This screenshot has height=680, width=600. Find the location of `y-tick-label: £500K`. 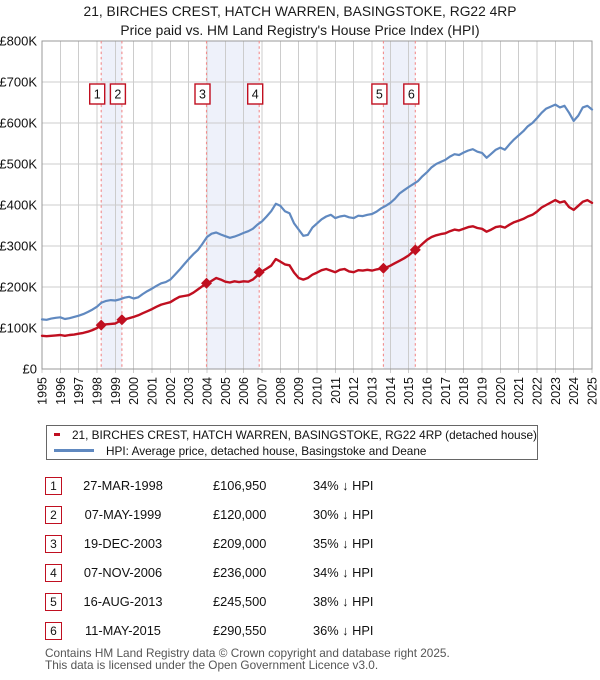

y-tick-label: £500K is located at coordinates (18, 164).